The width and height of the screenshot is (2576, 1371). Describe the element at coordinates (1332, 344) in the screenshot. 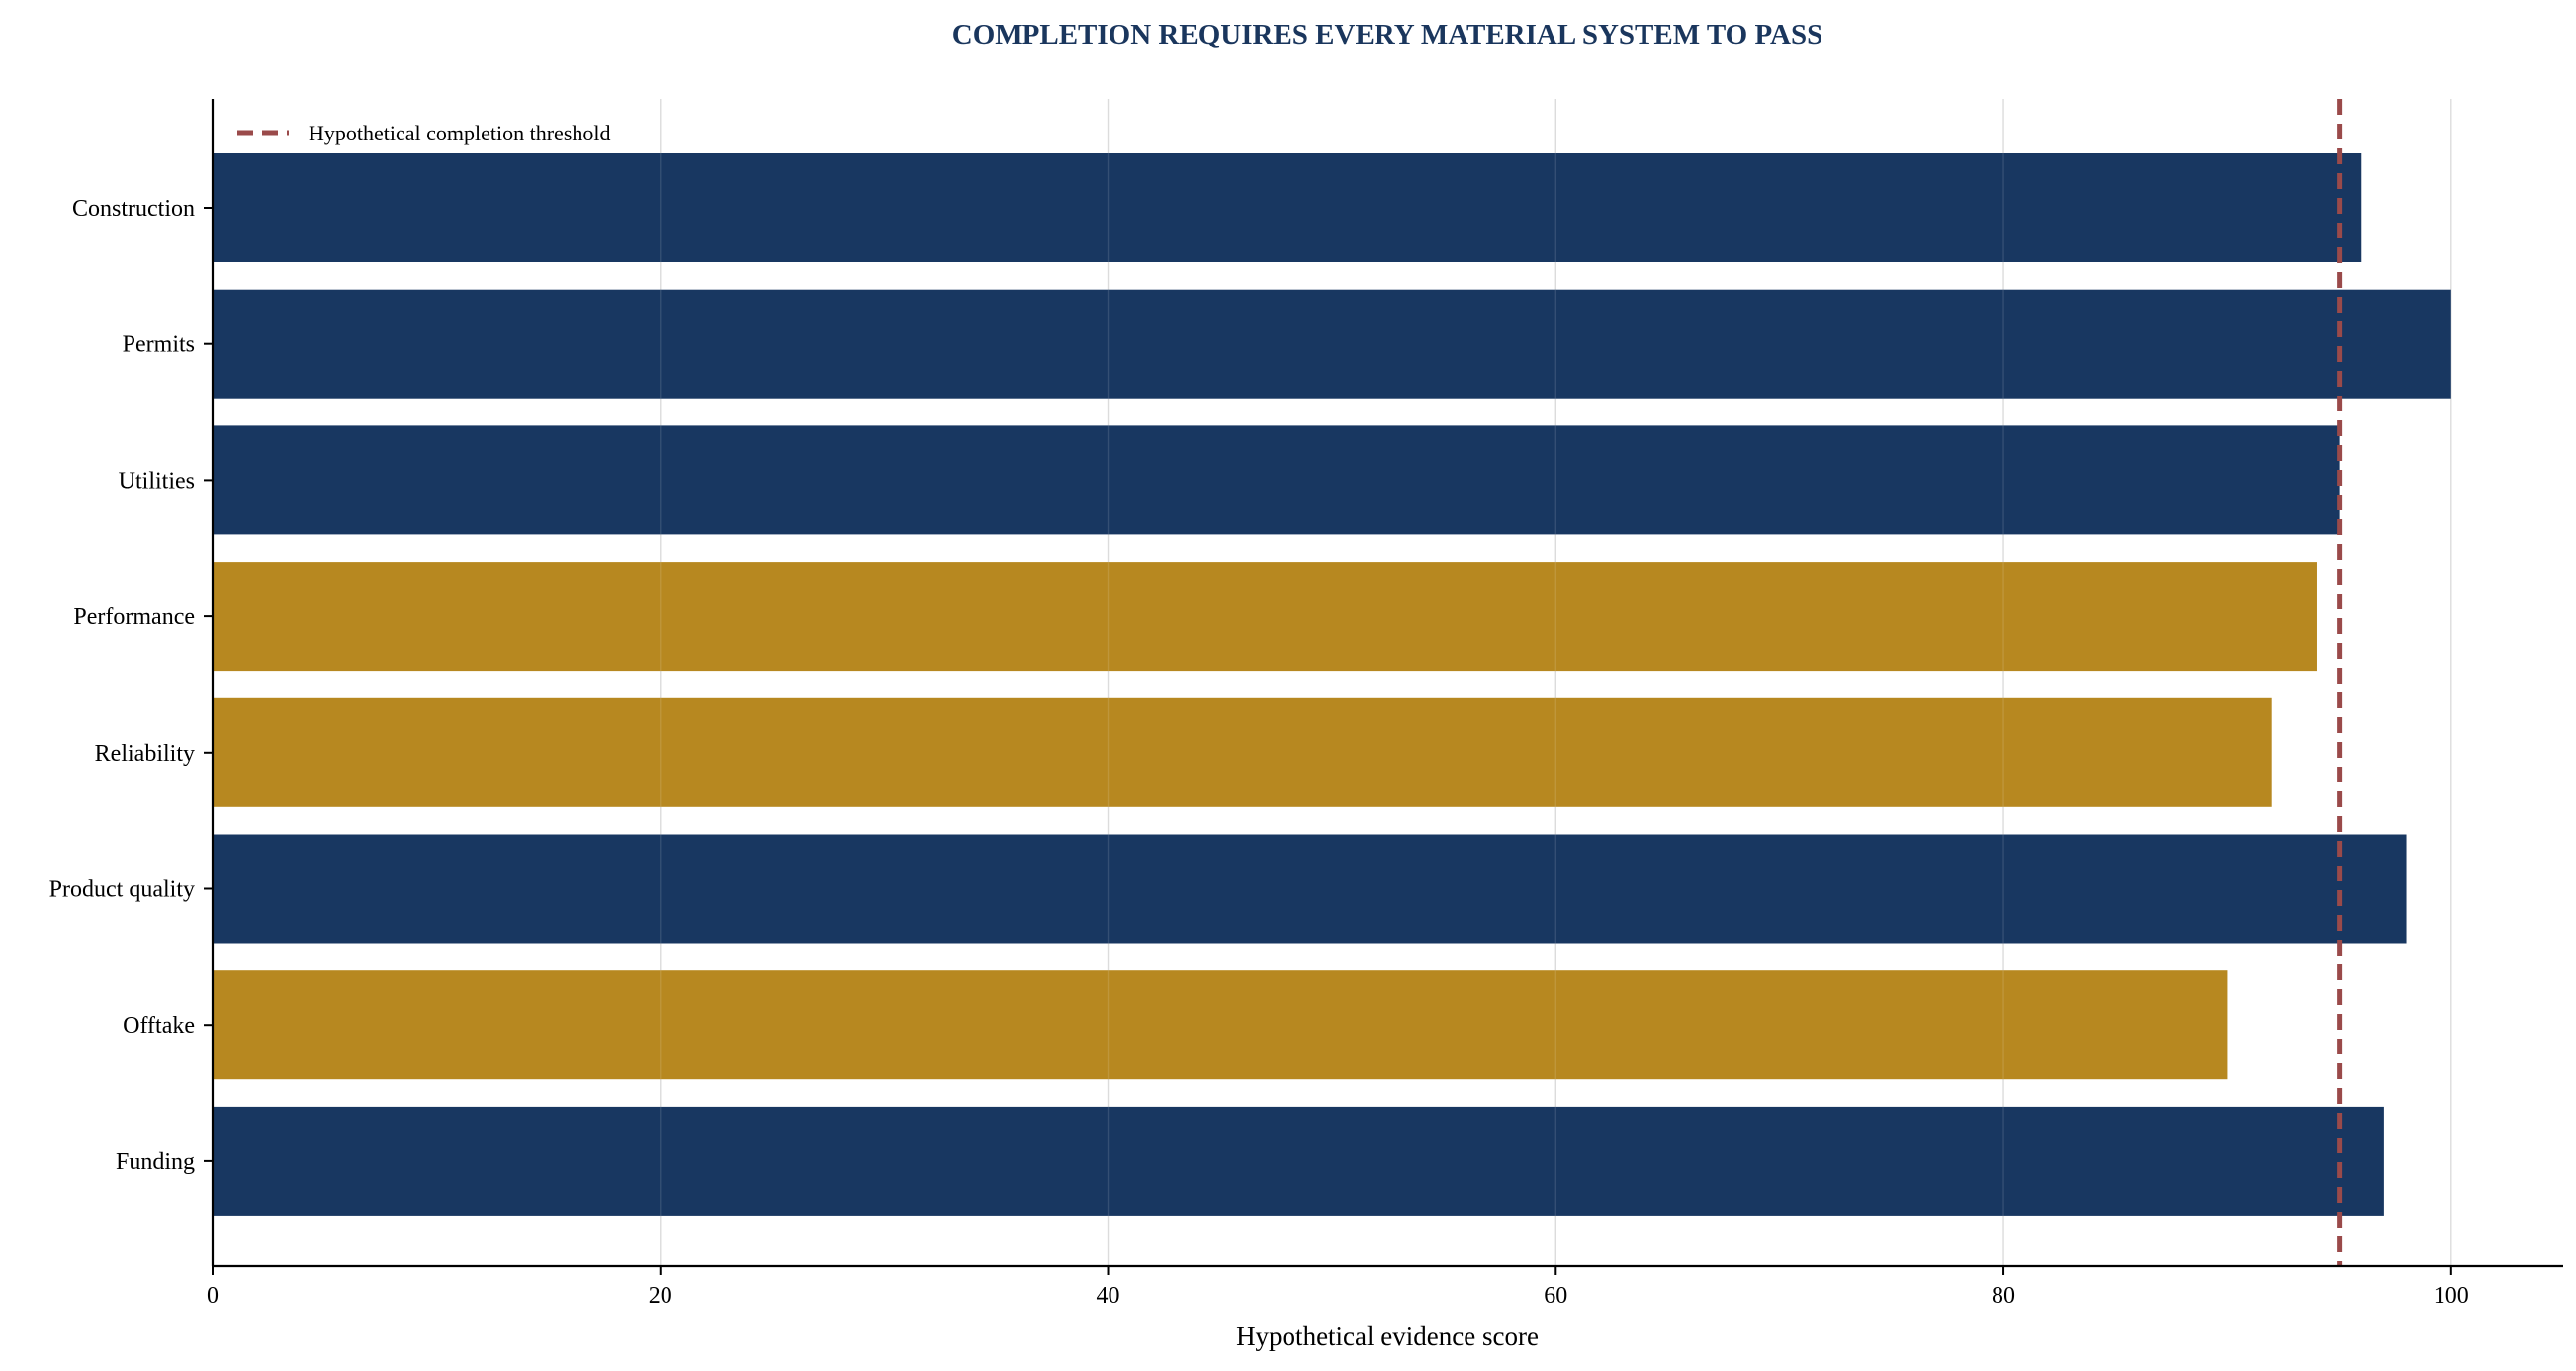

I see `bar-permits` at that location.